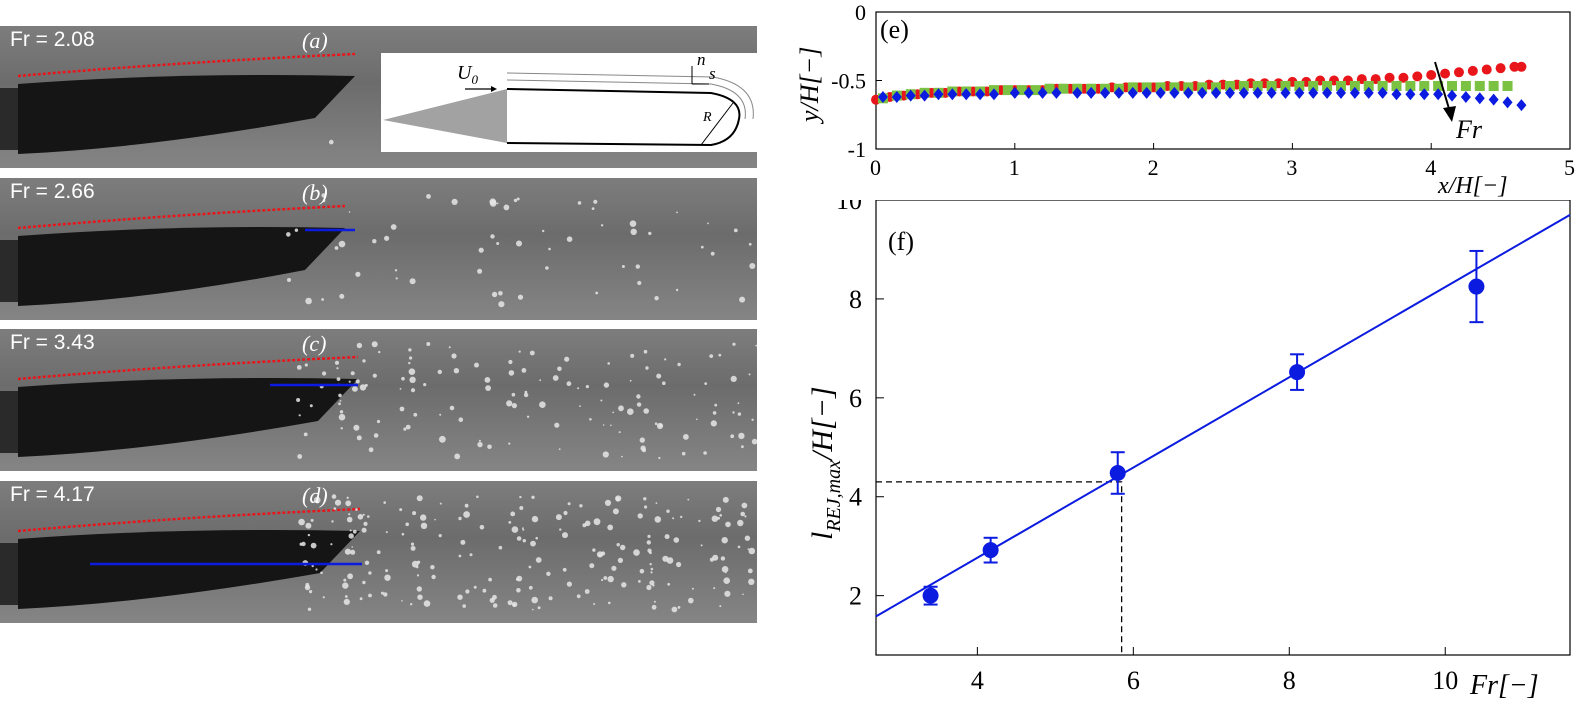 The image size is (1578, 703). I want to click on f-ytick-label: 8, so click(855, 299).